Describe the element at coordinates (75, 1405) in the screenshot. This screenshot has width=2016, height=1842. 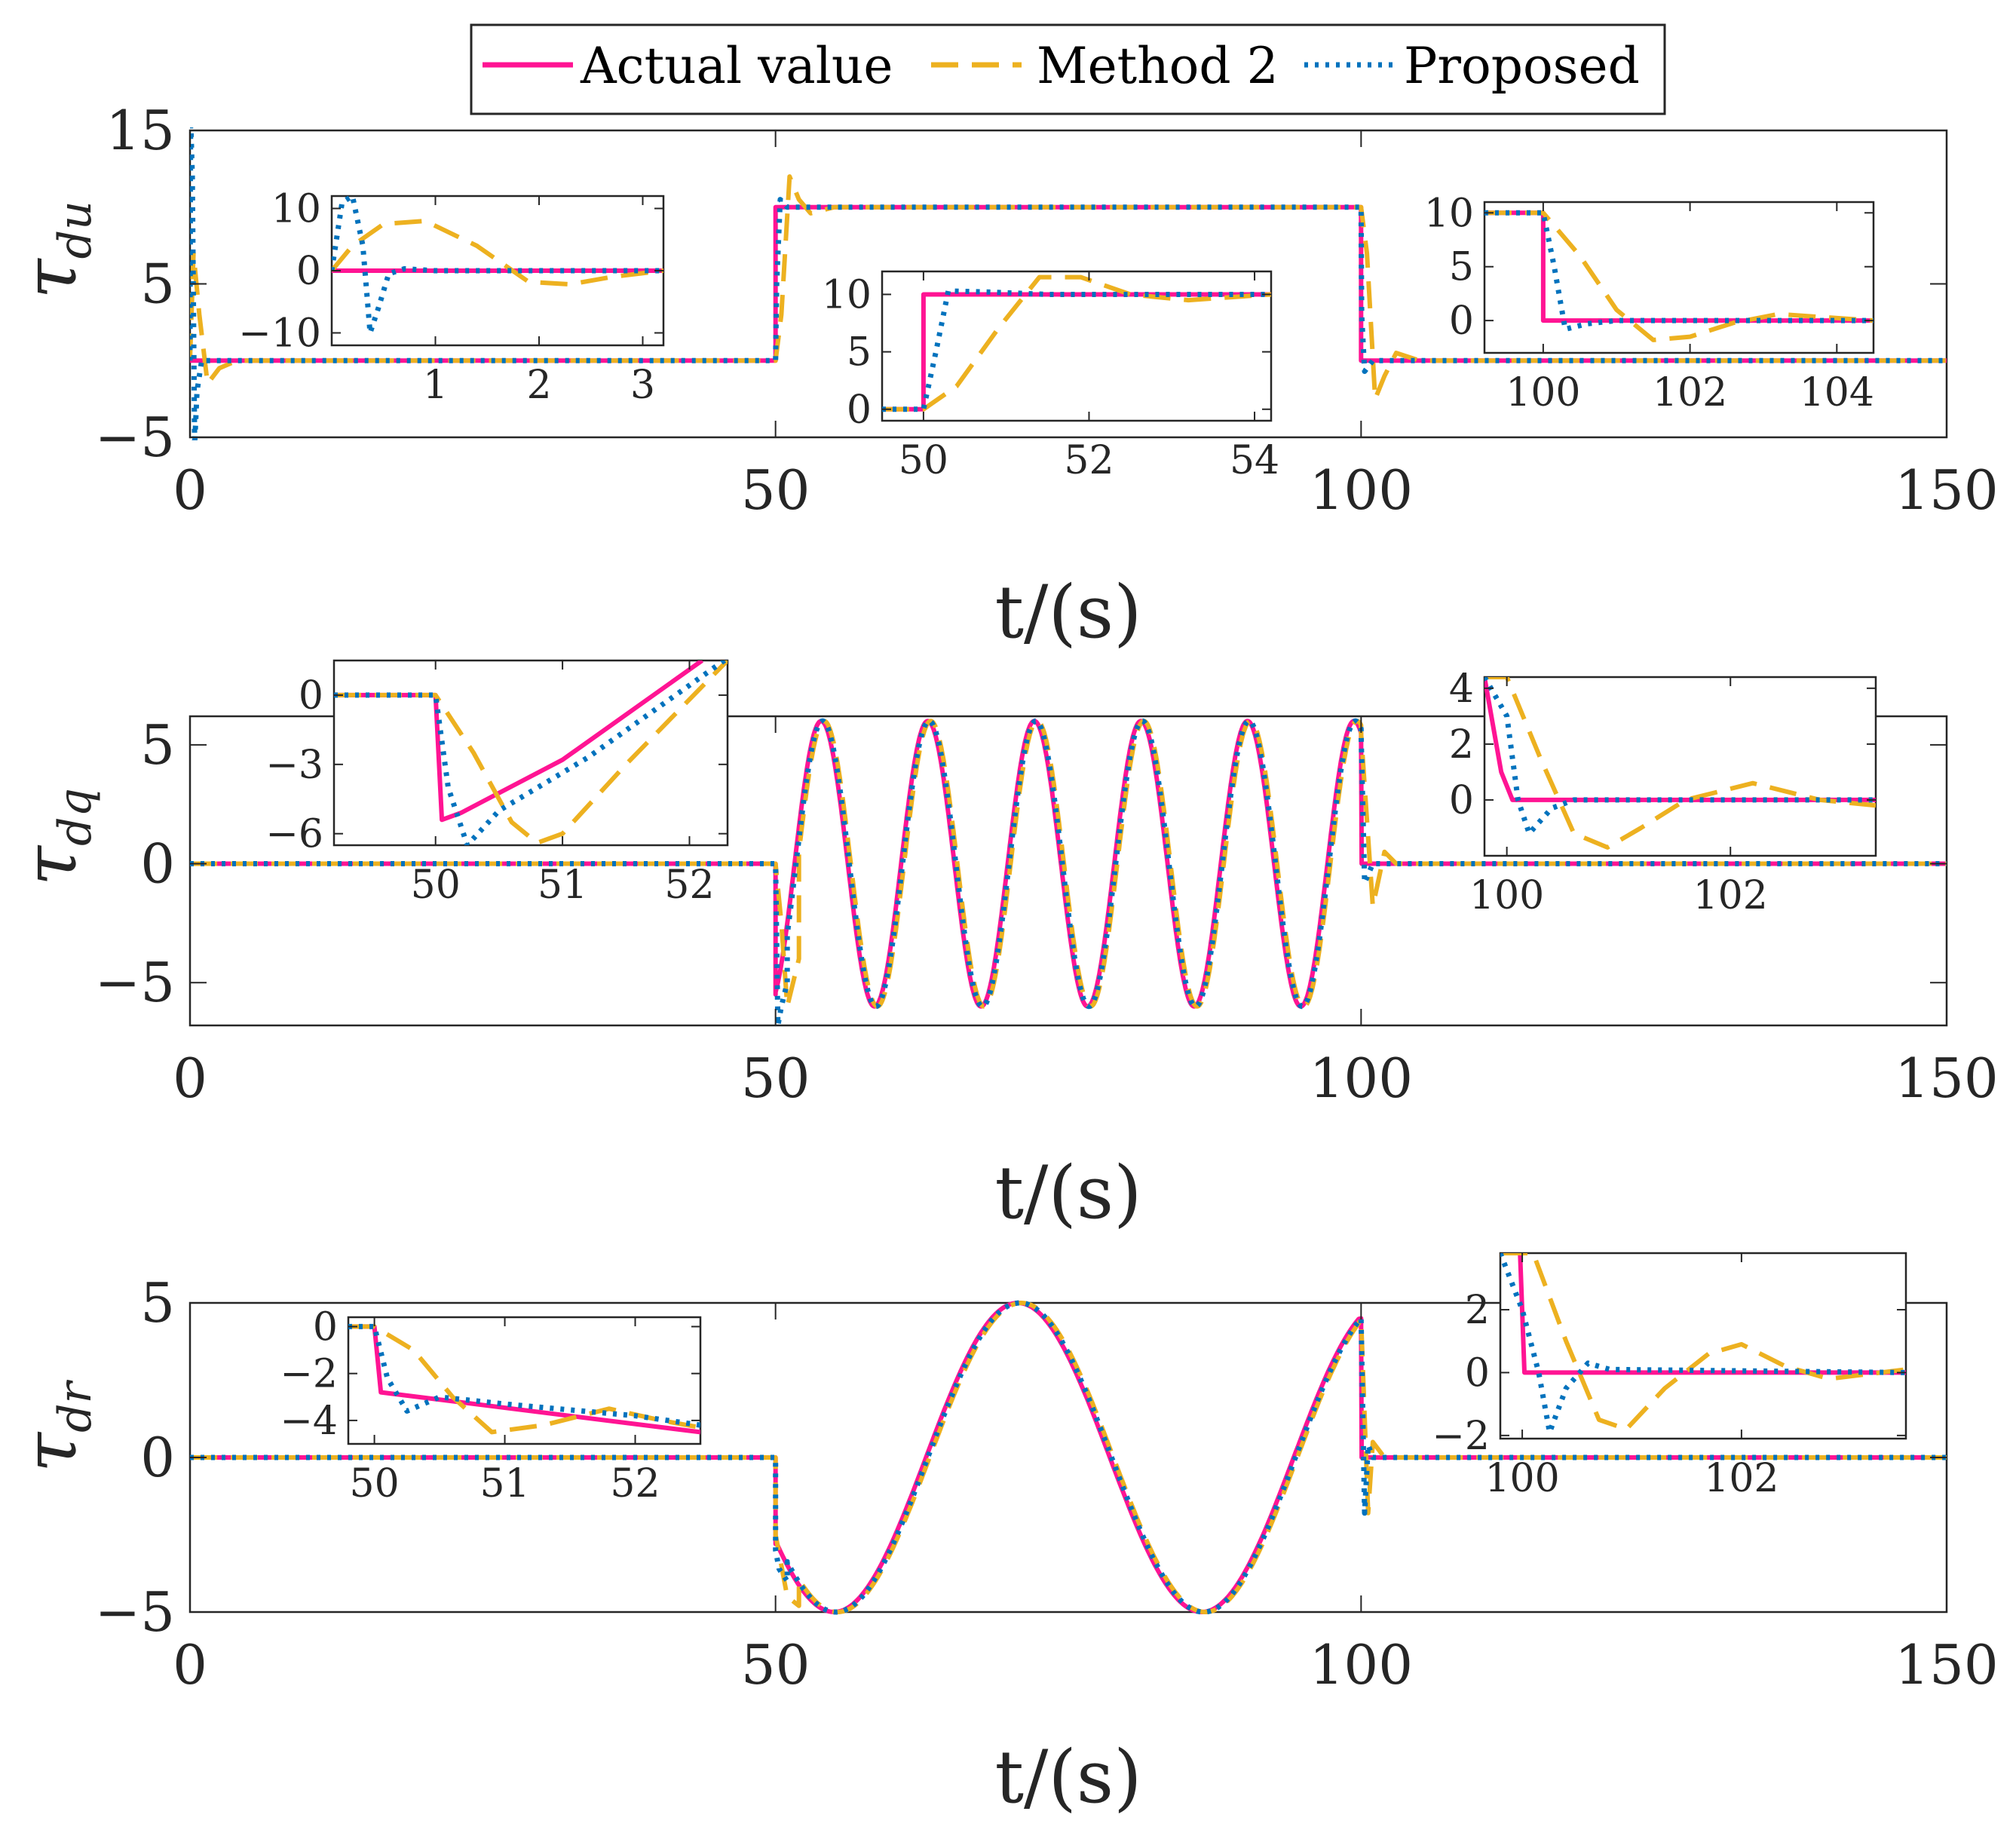
I see `y-axis-label-subscript: dr` at that location.